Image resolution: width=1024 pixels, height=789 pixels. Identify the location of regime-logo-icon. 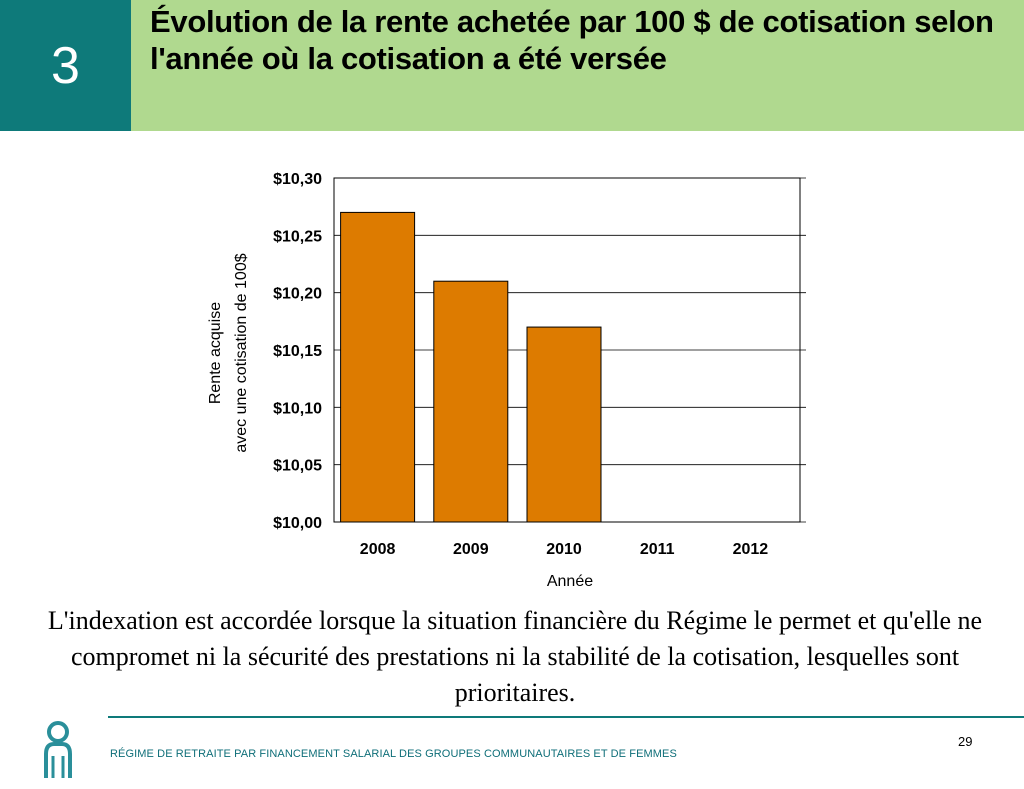
(58, 749).